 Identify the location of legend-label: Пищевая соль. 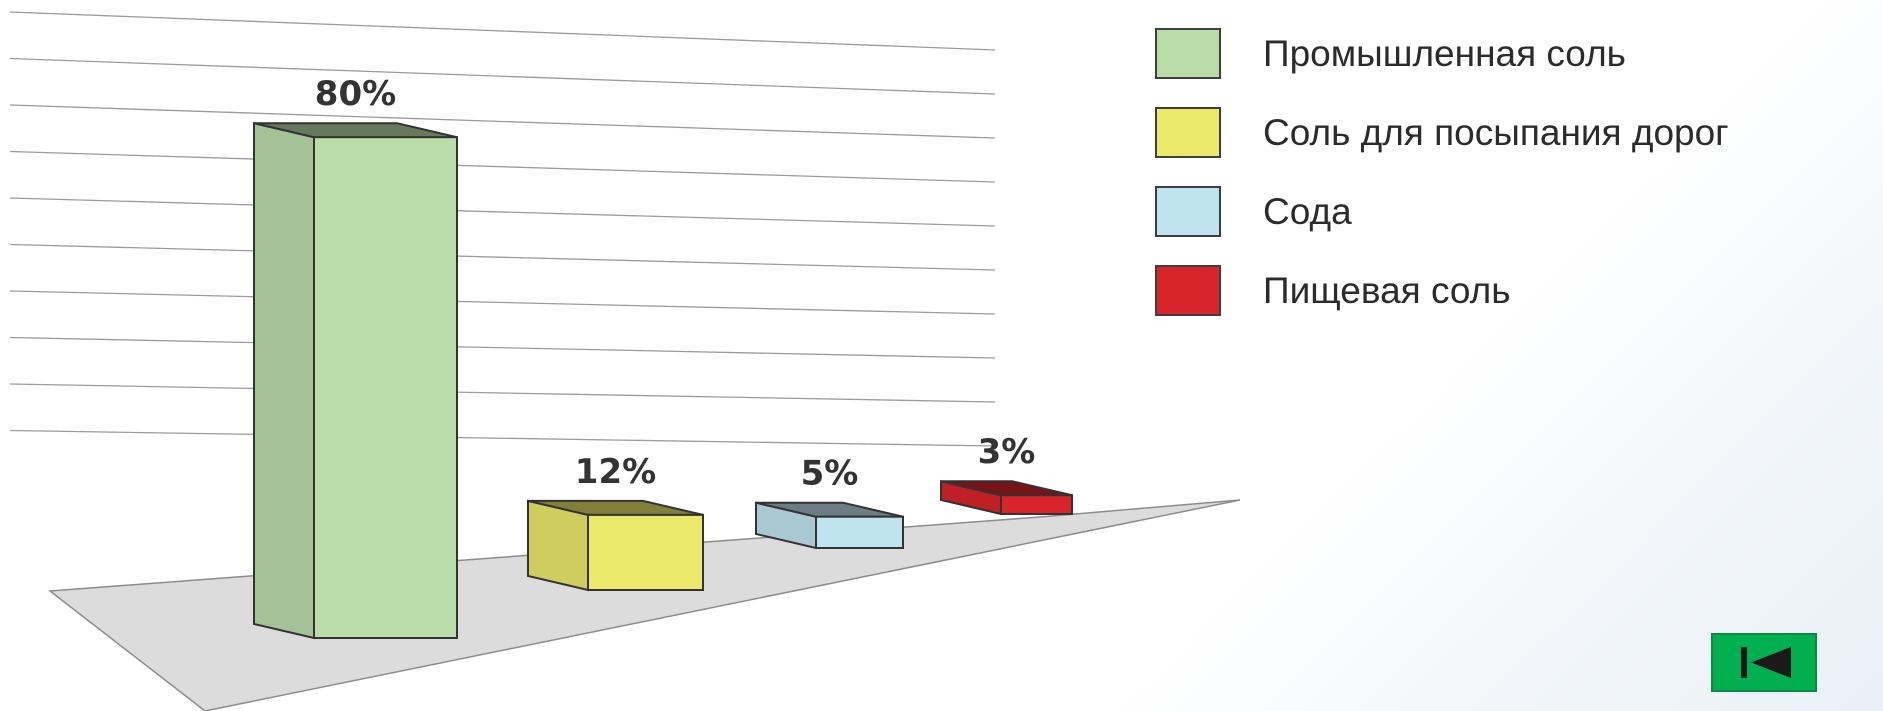
(1387, 290).